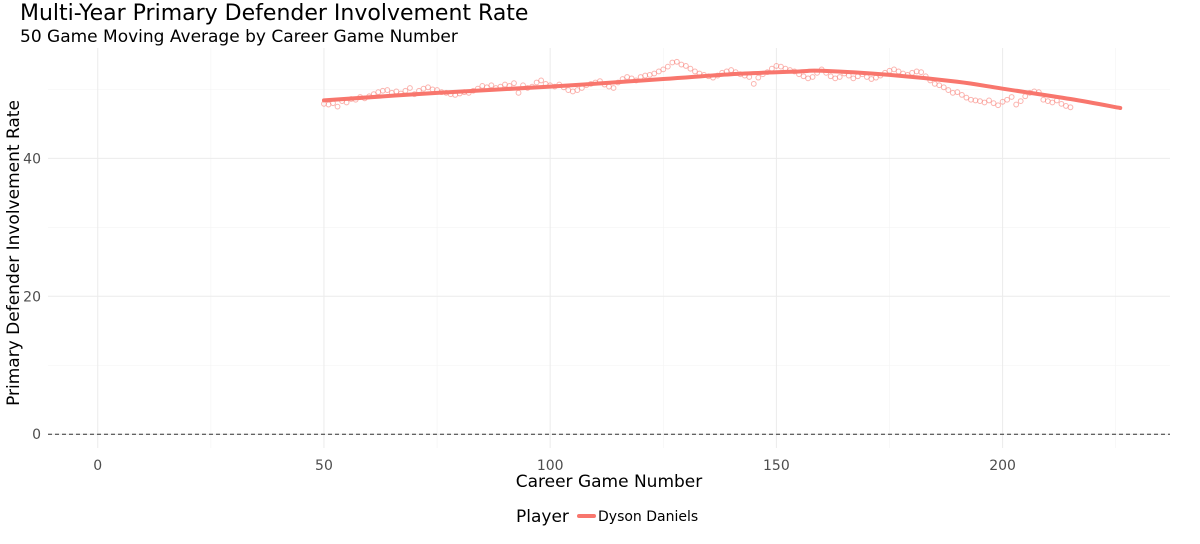 This screenshot has height=544, width=1200. What do you see at coordinates (550, 466) in the screenshot?
I see `x-tick-label: 100` at bounding box center [550, 466].